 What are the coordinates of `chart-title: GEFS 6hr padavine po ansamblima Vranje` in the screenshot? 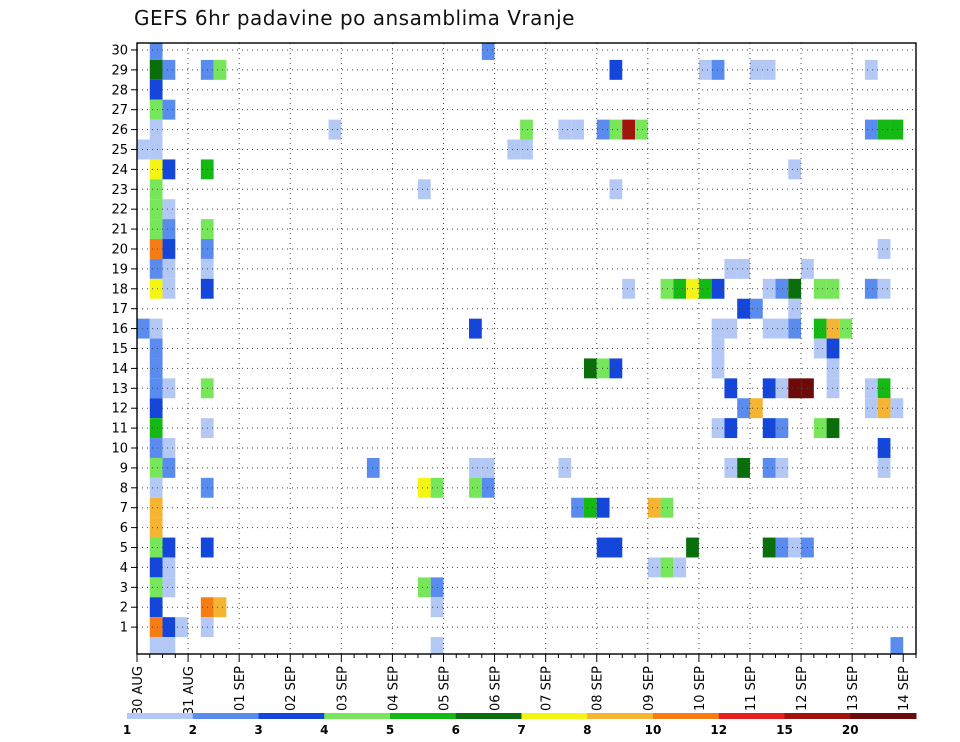 It's located at (354, 18).